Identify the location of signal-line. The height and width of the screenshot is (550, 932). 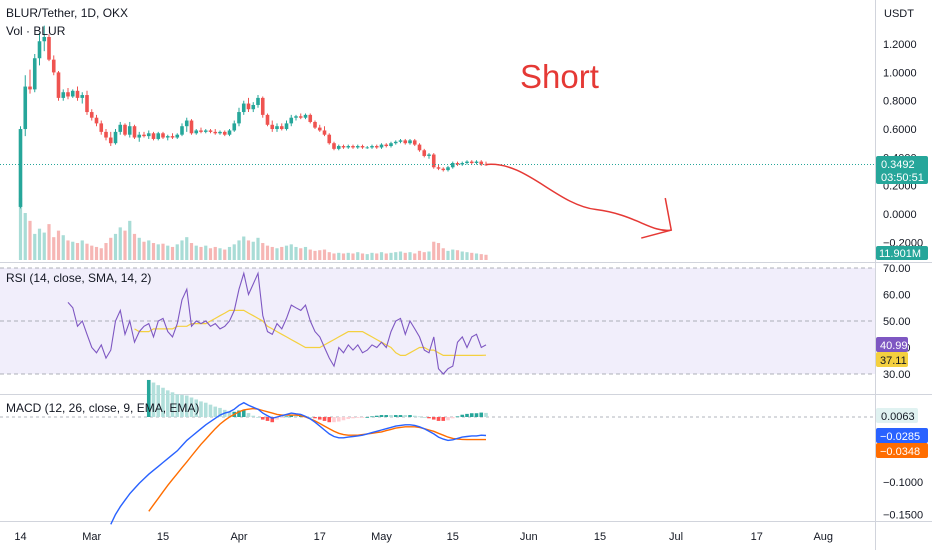
(317, 459).